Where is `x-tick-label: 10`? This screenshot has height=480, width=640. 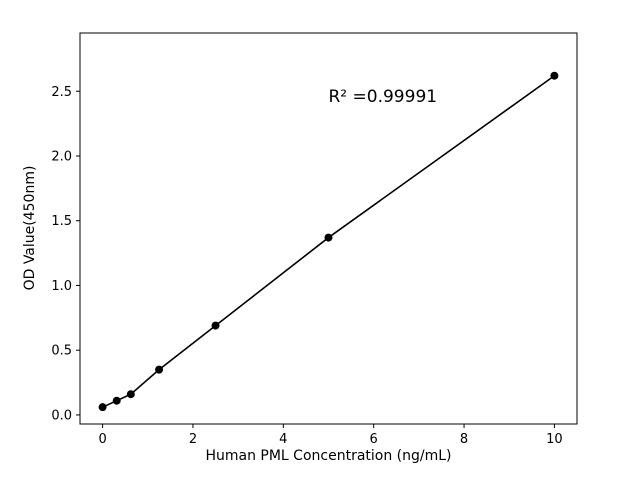
x-tick-label: 10 is located at coordinates (554, 439).